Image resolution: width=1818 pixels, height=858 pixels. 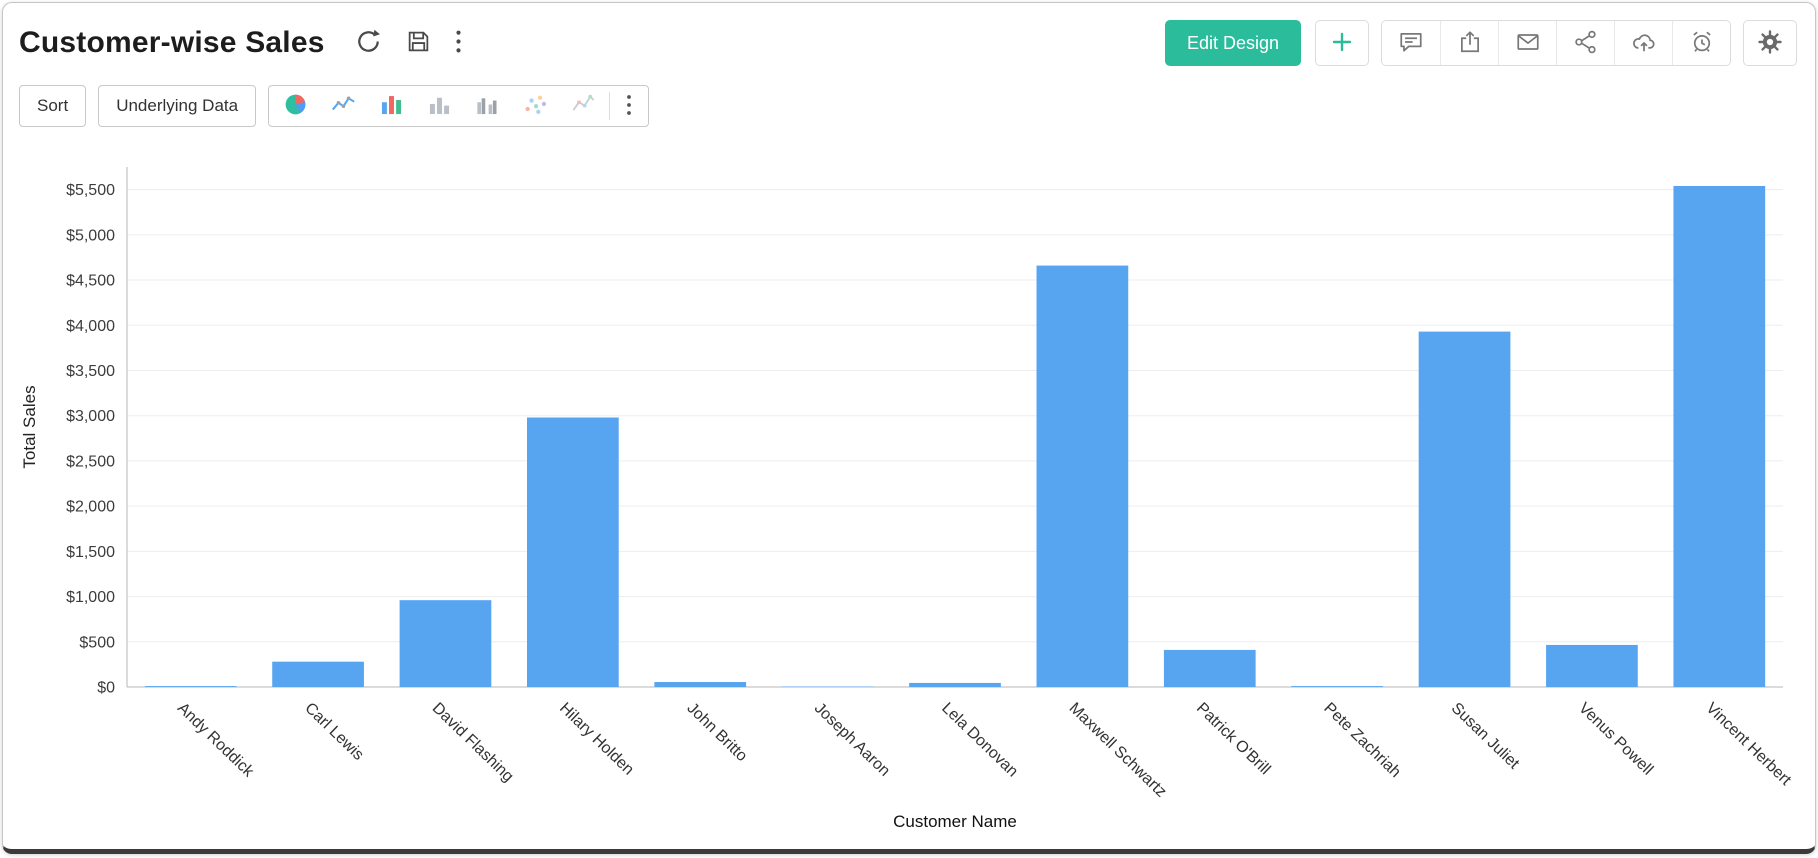 I want to click on pie-chart-icon, so click(x=295, y=106).